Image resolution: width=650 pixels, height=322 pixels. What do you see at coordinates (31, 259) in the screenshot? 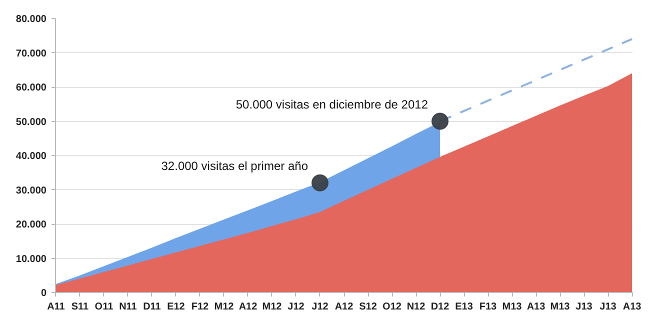
I see `y-tick-label: 10.000` at bounding box center [31, 259].